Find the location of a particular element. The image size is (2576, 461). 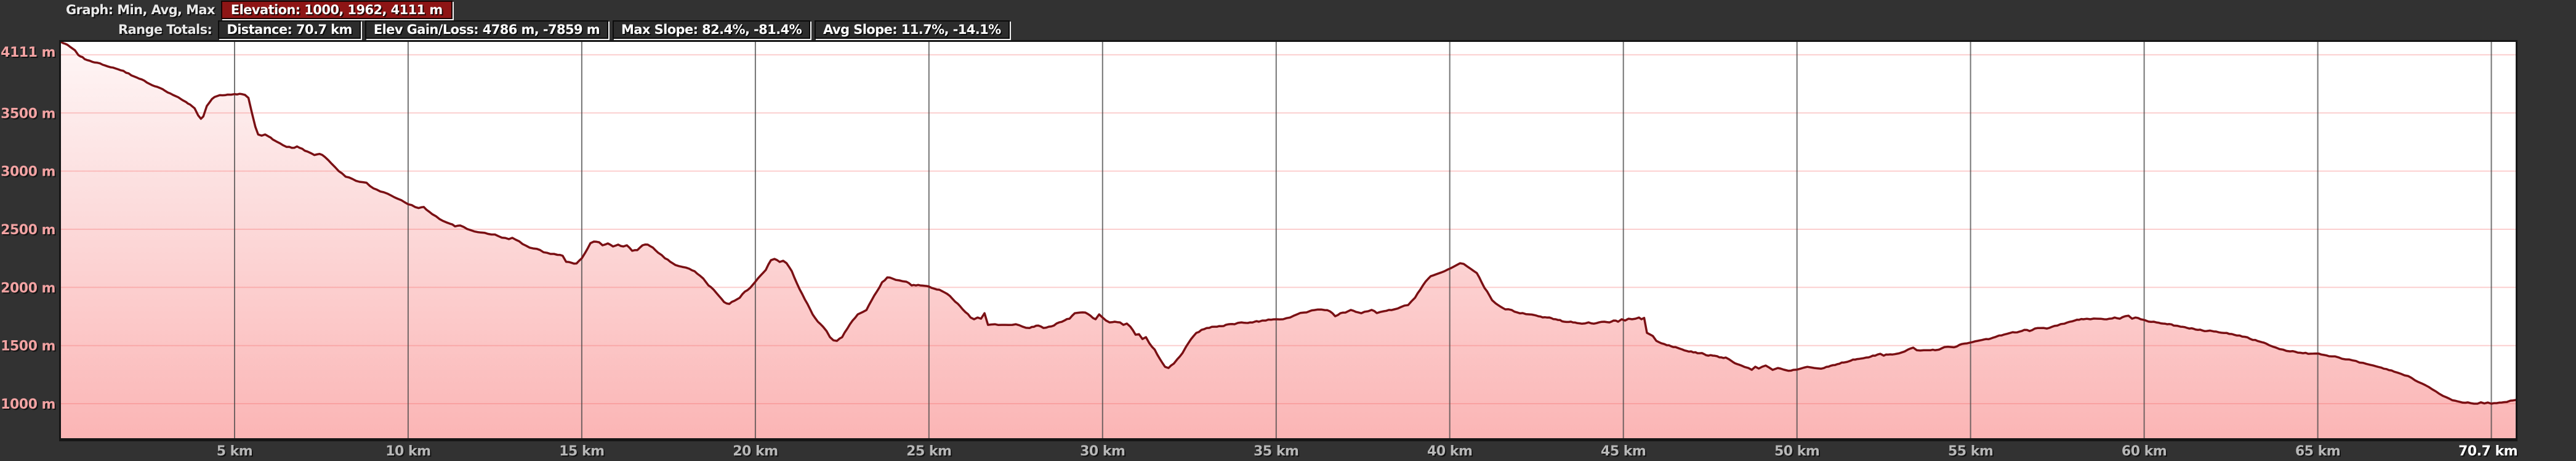

y-axis-label-shadow: 3500 m is located at coordinates (29, 115).